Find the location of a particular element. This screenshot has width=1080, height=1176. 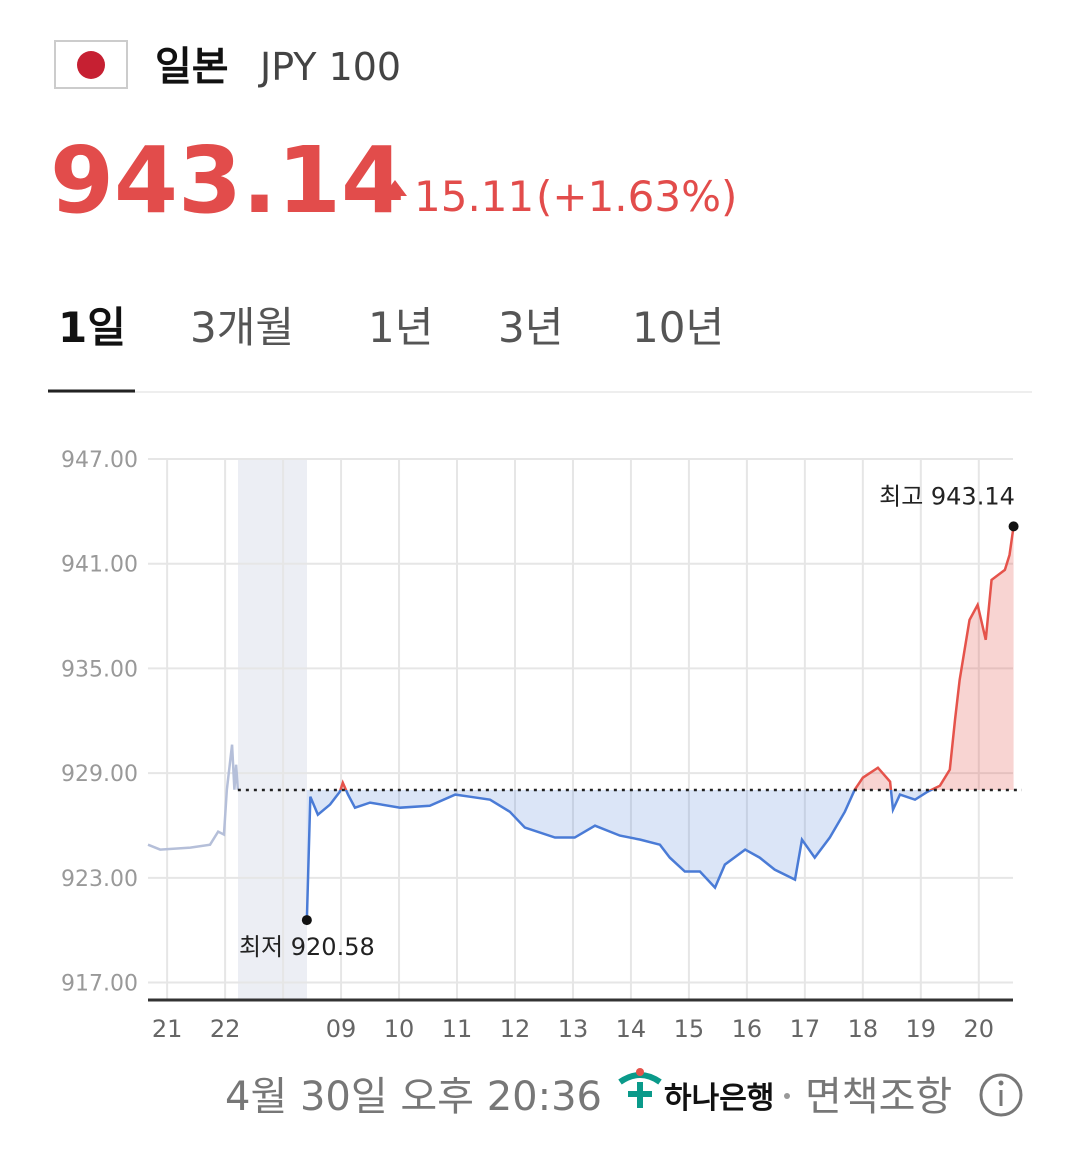

line-down is located at coordinates (619, 855).